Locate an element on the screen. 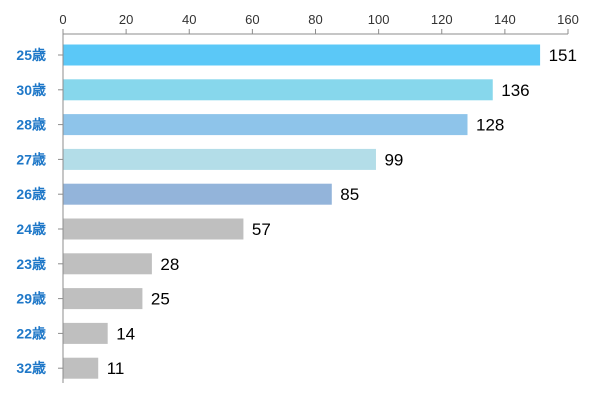 The image size is (600, 402). category-label: 32歳 is located at coordinates (31, 368).